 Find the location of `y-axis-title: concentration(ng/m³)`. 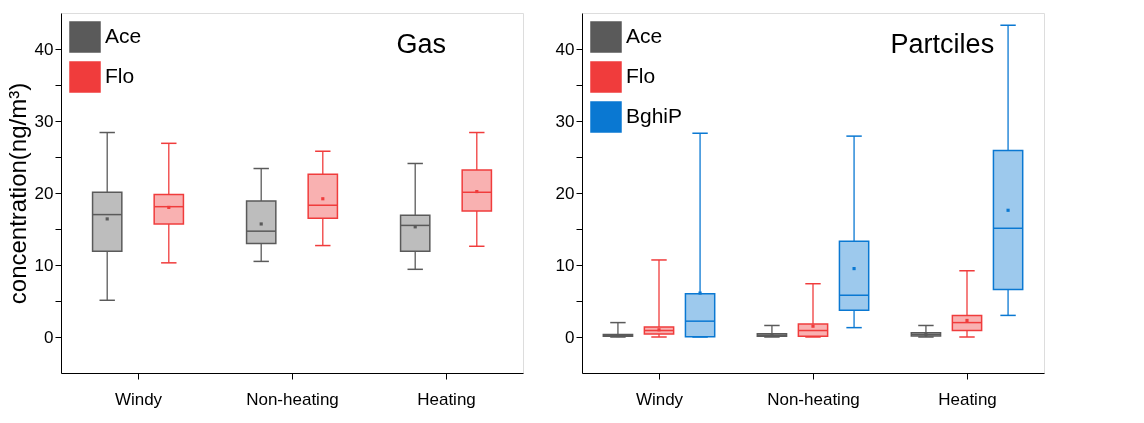

y-axis-title: concentration(ng/m³) is located at coordinates (17, 193).